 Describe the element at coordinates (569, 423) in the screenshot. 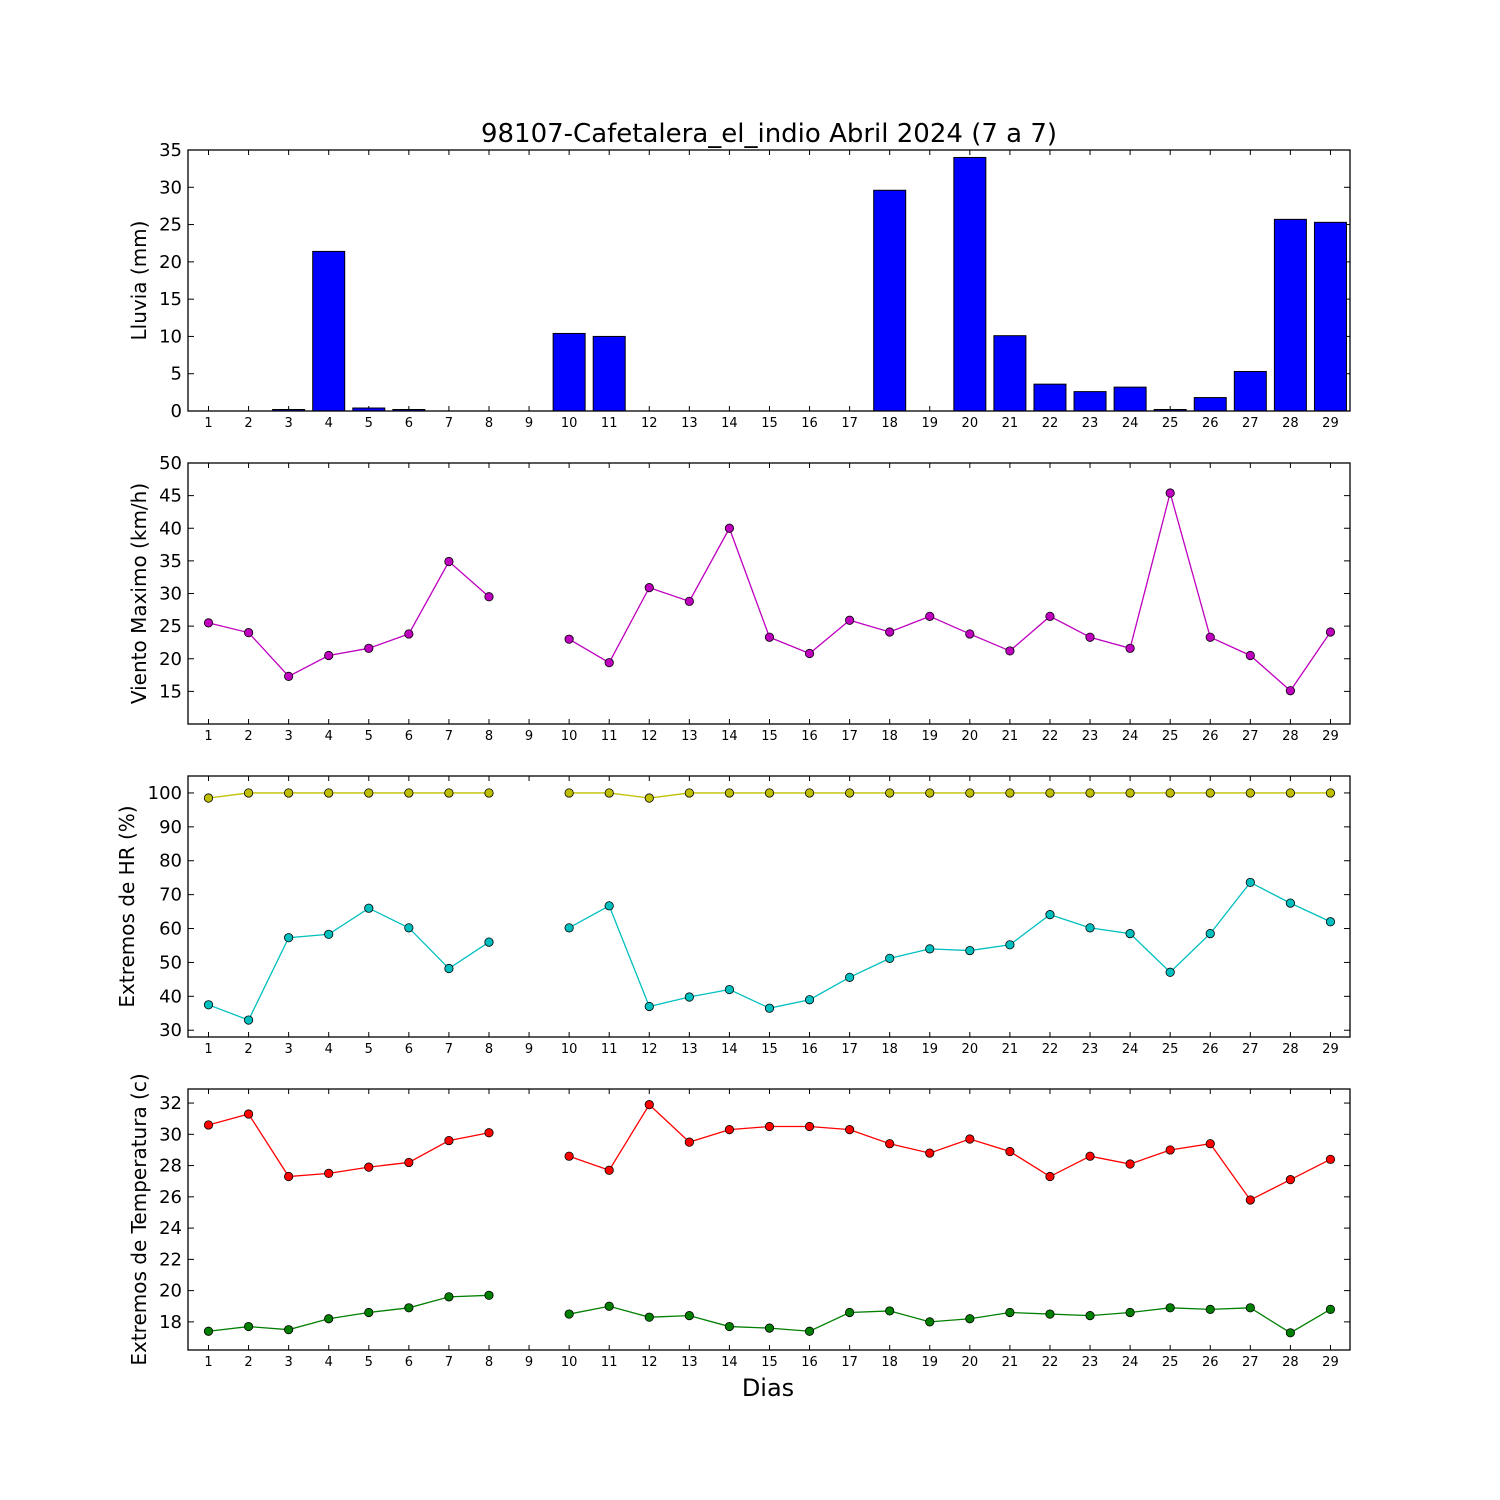

I see `x-tick-label: 10` at that location.